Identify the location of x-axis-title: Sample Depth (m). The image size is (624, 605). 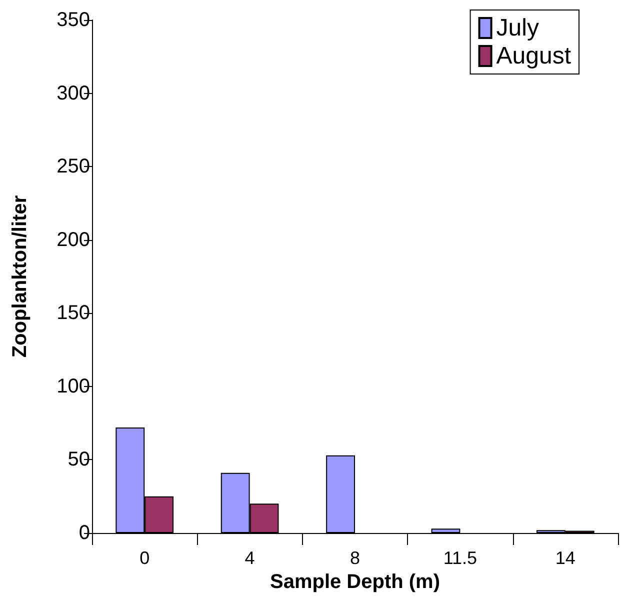
(355, 581).